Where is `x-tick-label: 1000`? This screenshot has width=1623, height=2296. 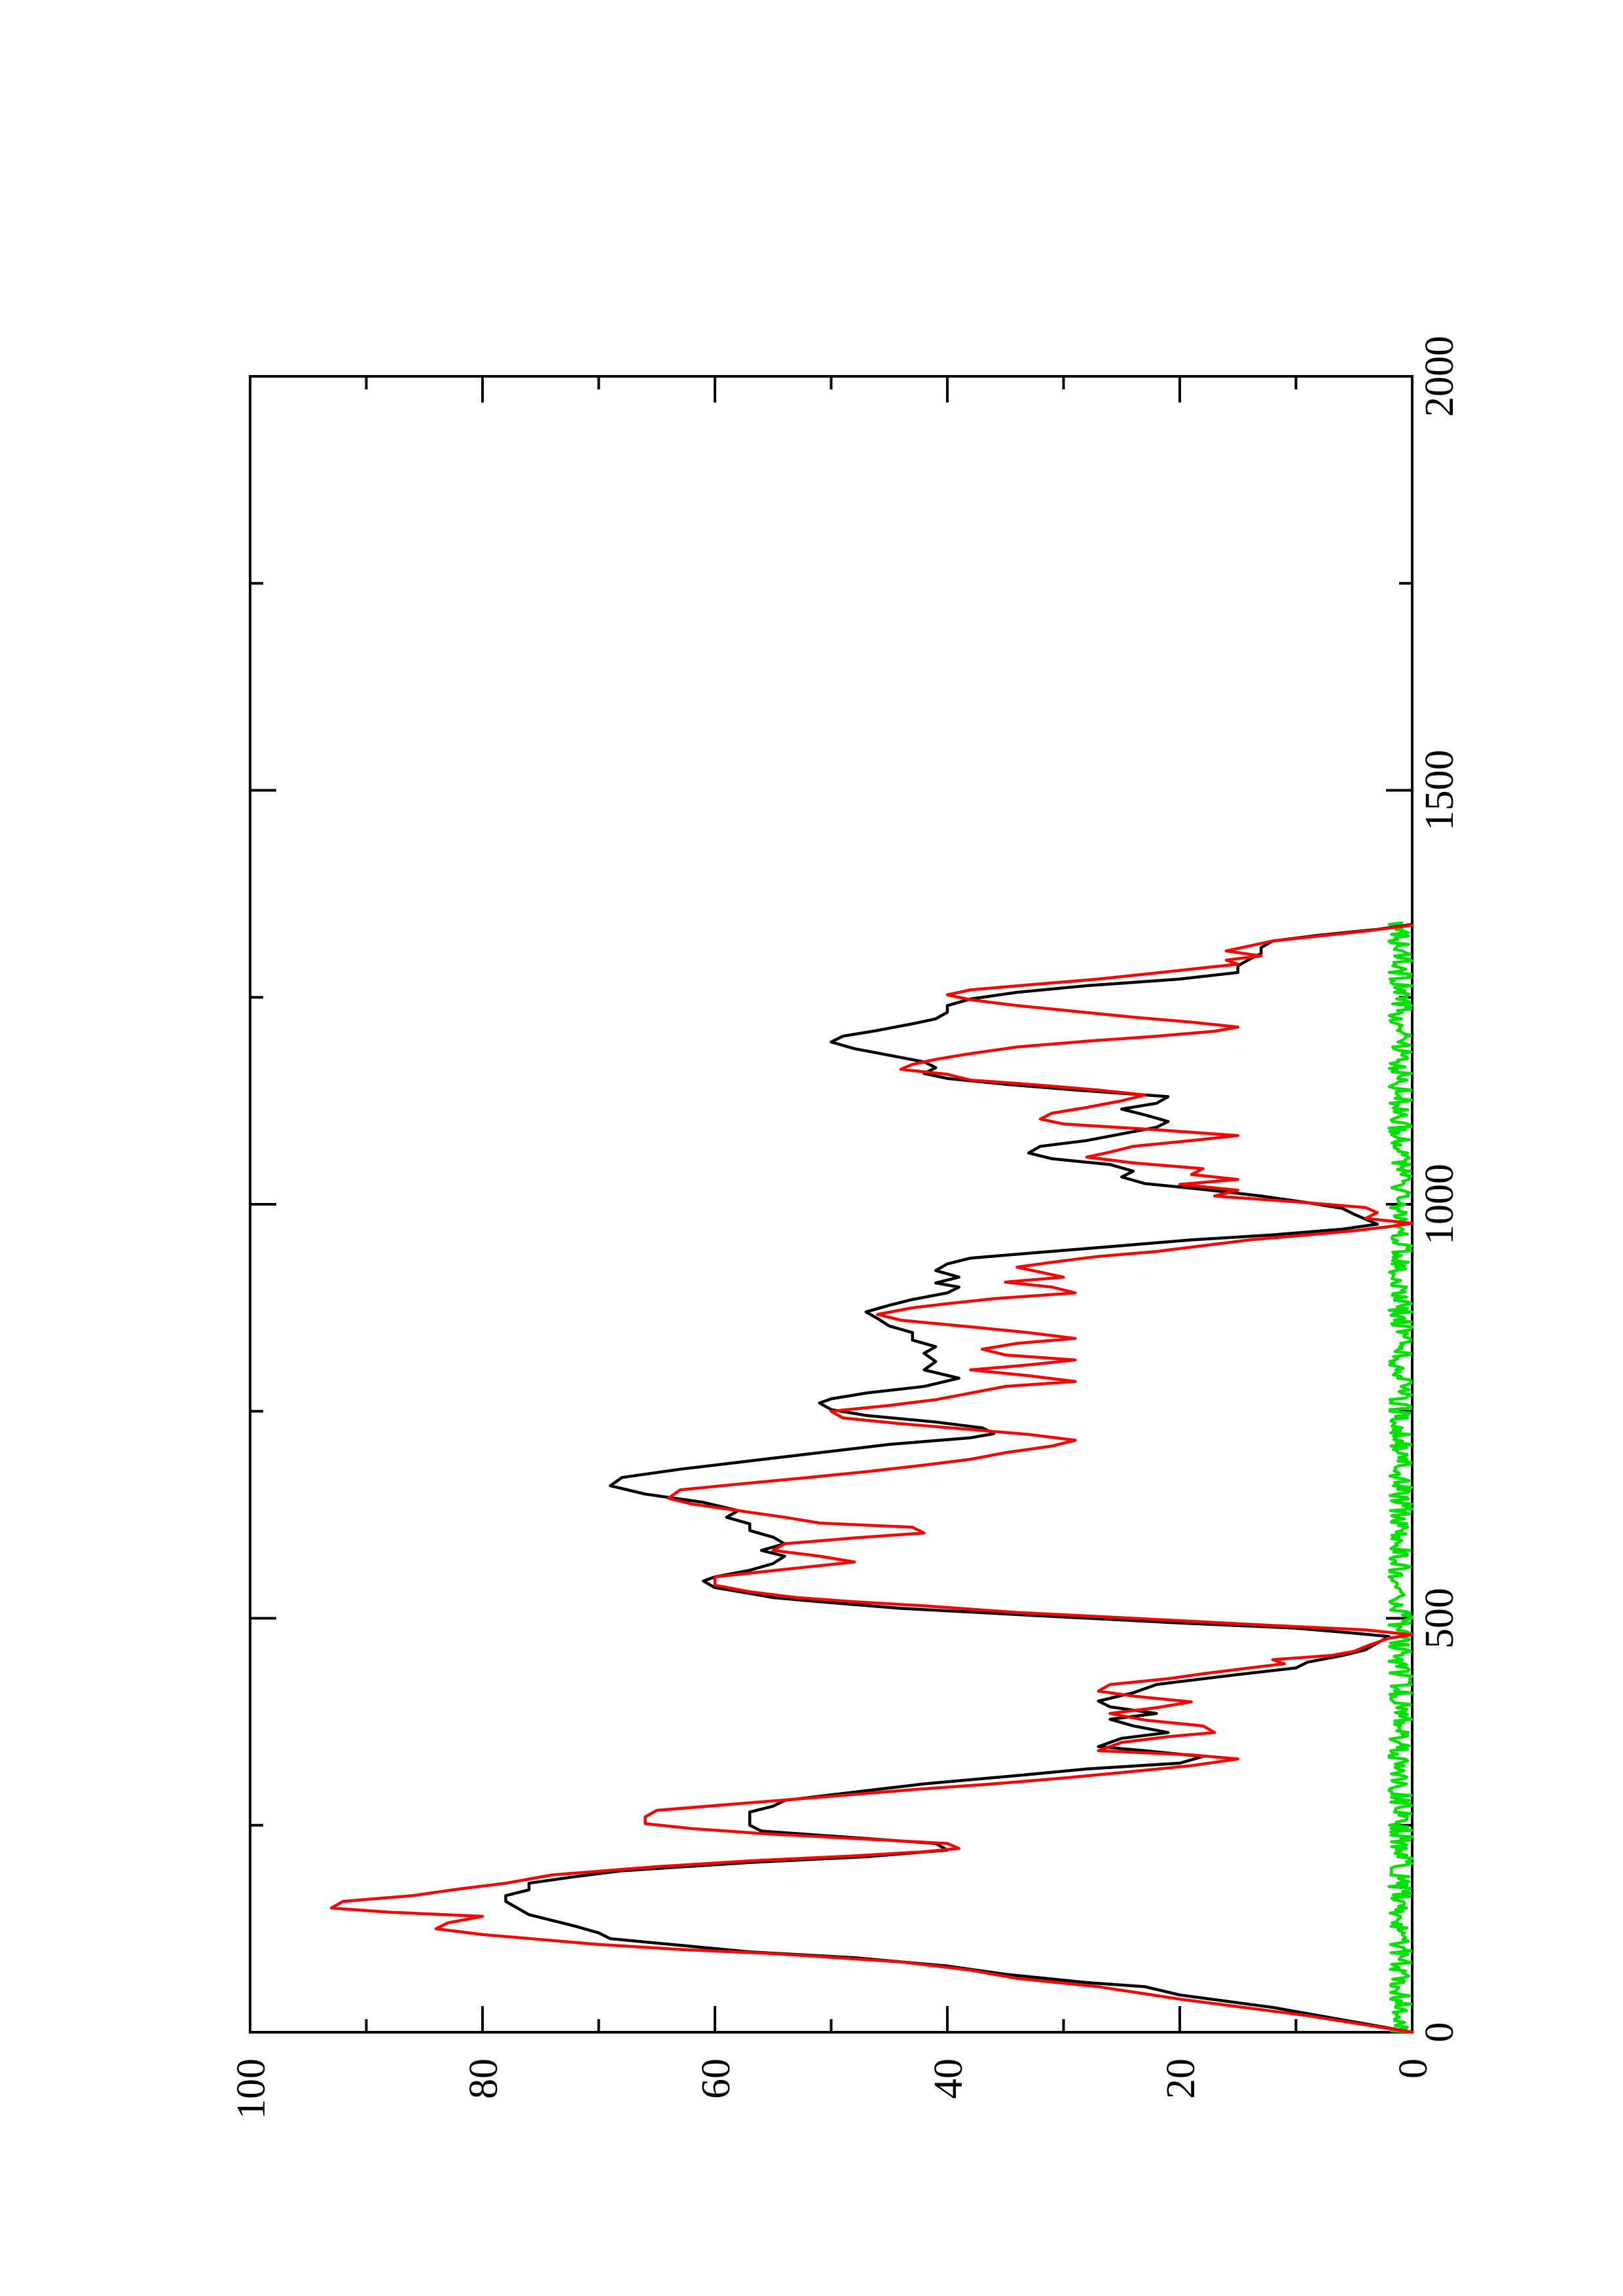
x-tick-label: 1000 is located at coordinates (1439, 1204).